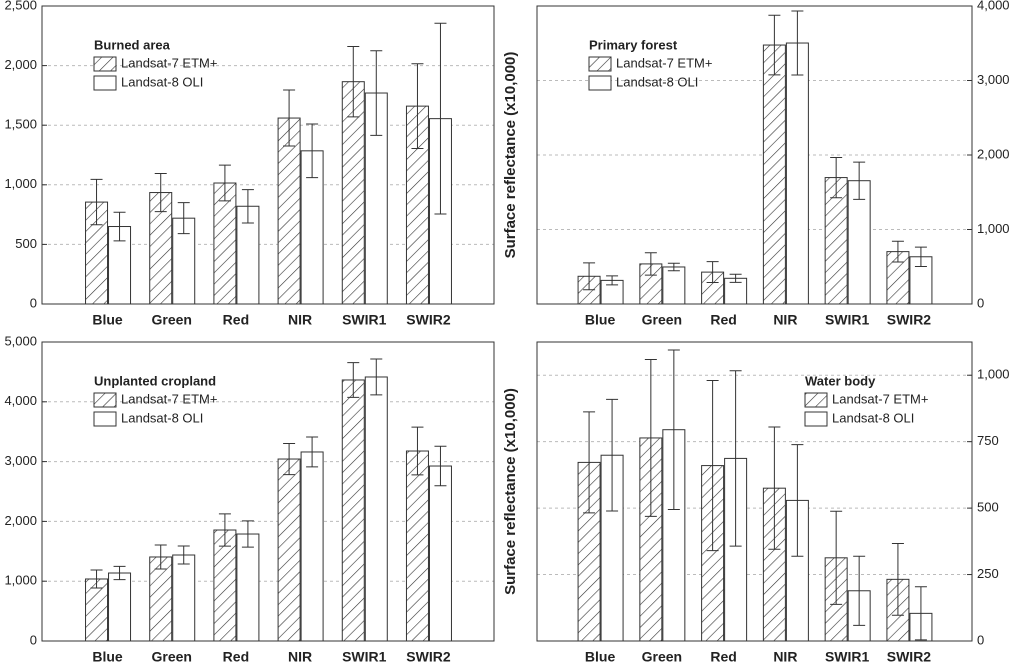  Describe the element at coordinates (633, 44) in the screenshot. I see `legend-title: Primary forest` at that location.